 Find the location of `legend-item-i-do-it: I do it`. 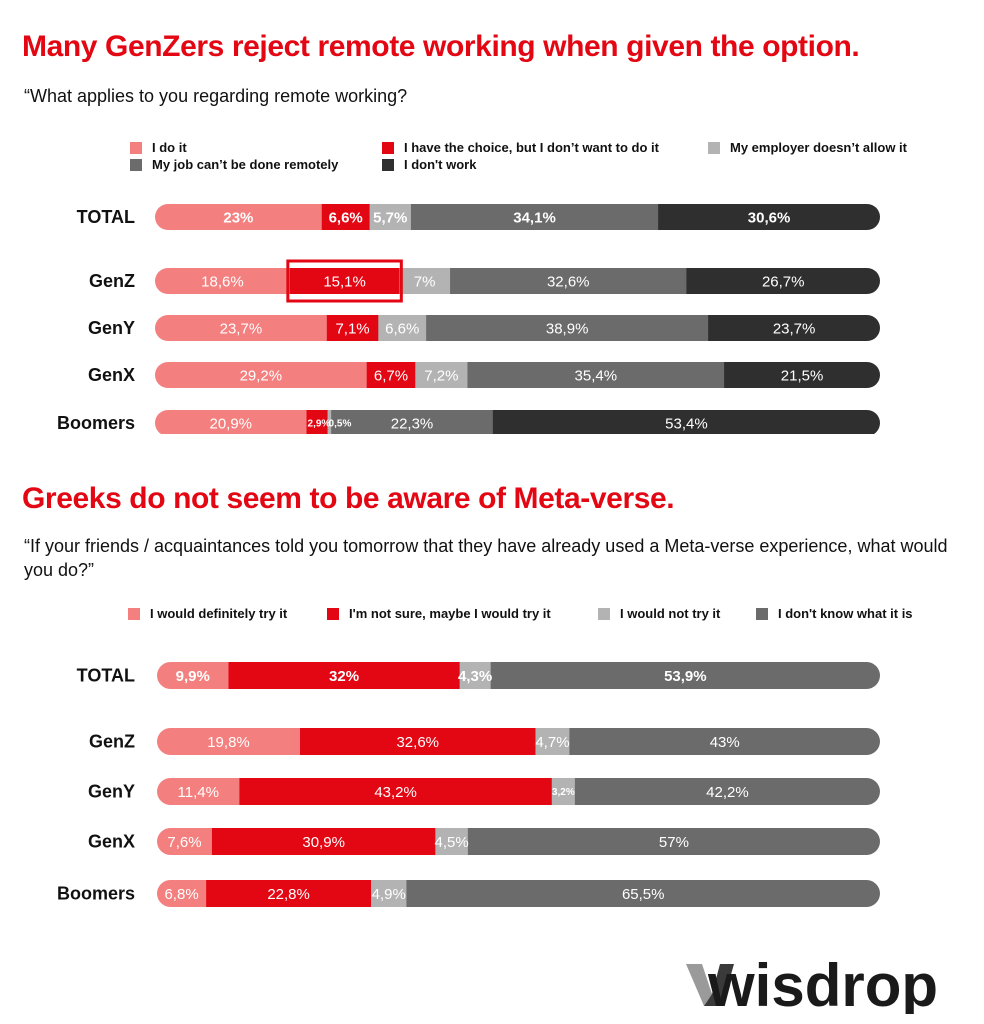

legend-item-i-do-it: I do it is located at coordinates (158, 147).